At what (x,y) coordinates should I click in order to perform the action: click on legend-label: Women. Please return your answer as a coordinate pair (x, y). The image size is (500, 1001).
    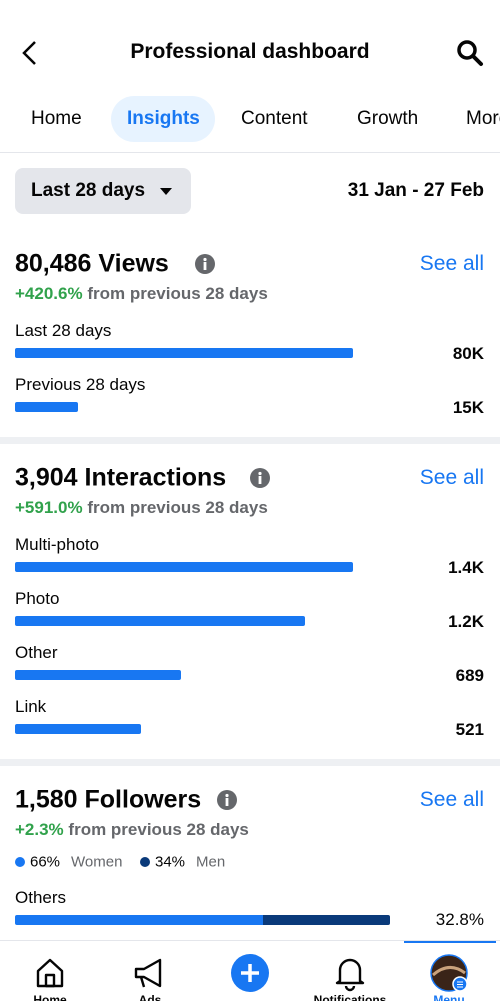
    Looking at the image, I should click on (97, 862).